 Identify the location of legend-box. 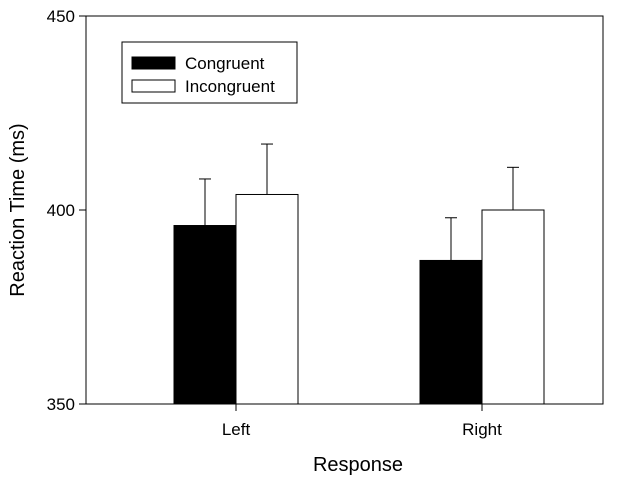
(209, 72).